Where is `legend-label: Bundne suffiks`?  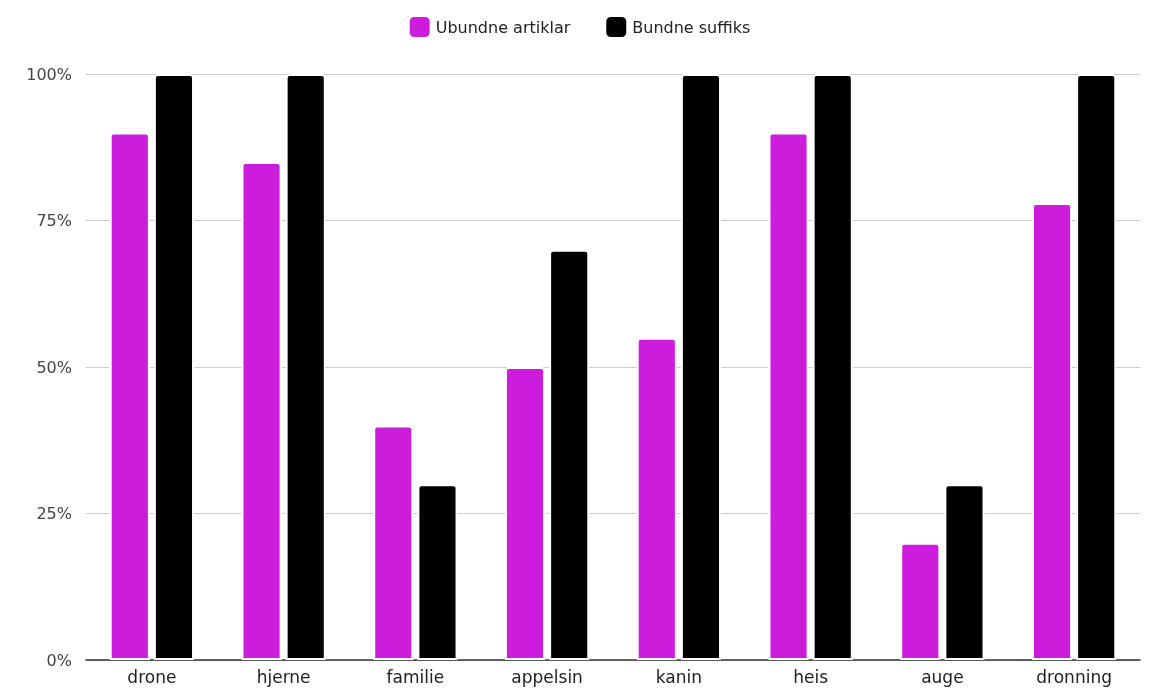 legend-label: Bundne suffiks is located at coordinates (691, 27).